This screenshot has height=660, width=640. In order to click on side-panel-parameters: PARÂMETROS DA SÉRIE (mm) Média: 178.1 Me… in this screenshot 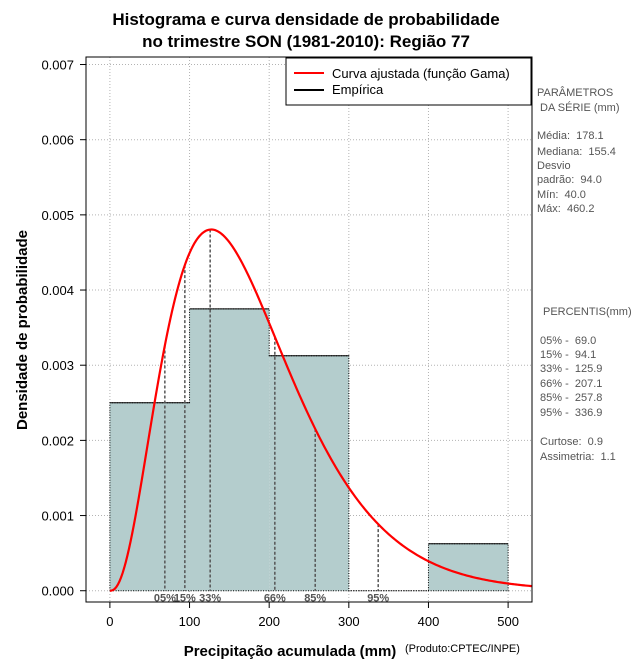, I will do `click(578, 150)`.